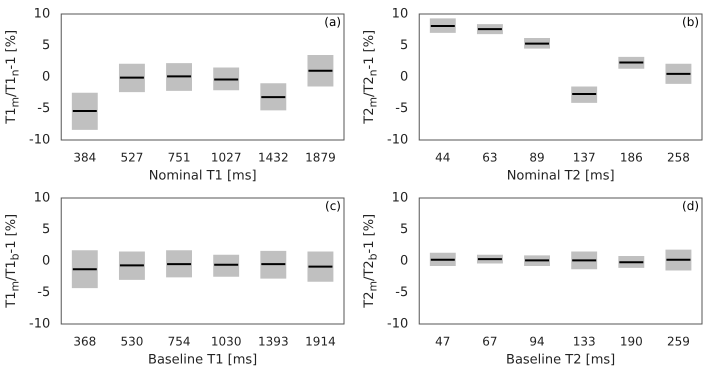 This screenshot has height=368, width=717. Describe the element at coordinates (273, 341) in the screenshot. I see `x-tick-label: 1393` at that location.